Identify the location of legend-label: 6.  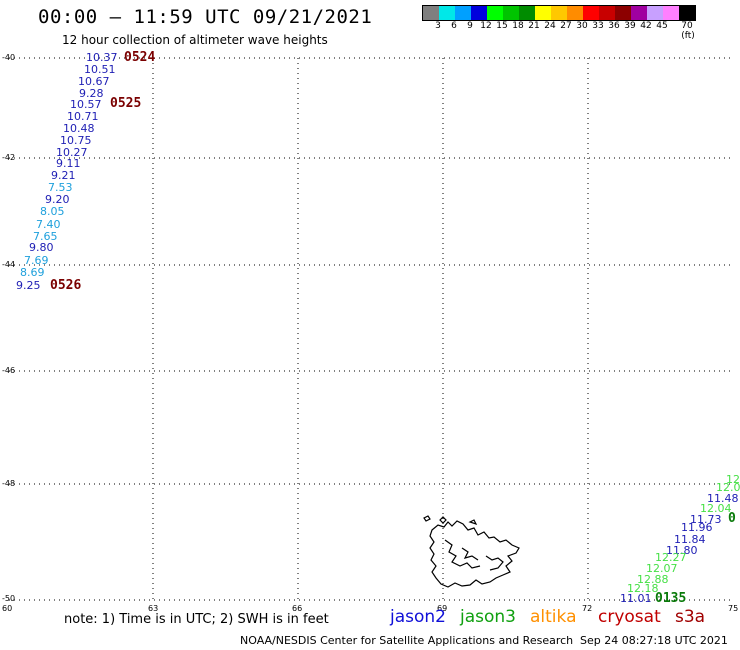
(454, 26).